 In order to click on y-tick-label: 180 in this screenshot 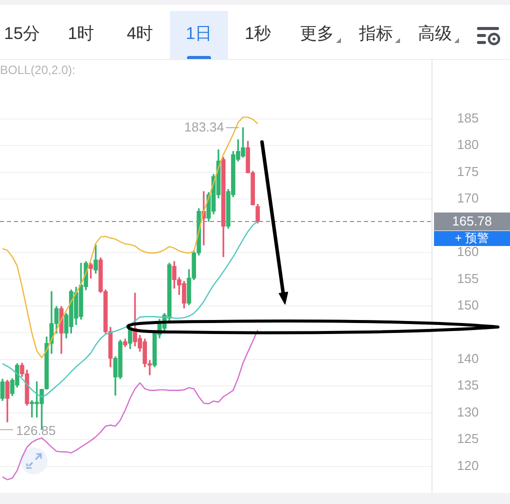, I will do `click(467, 144)`.